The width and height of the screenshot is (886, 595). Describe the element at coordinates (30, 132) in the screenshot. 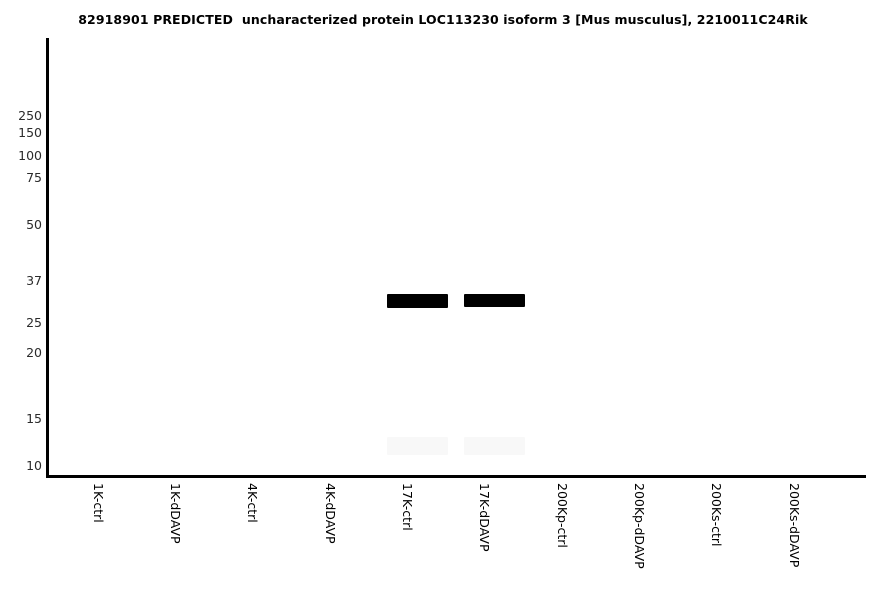

I see `y-tick-label: 150` at that location.